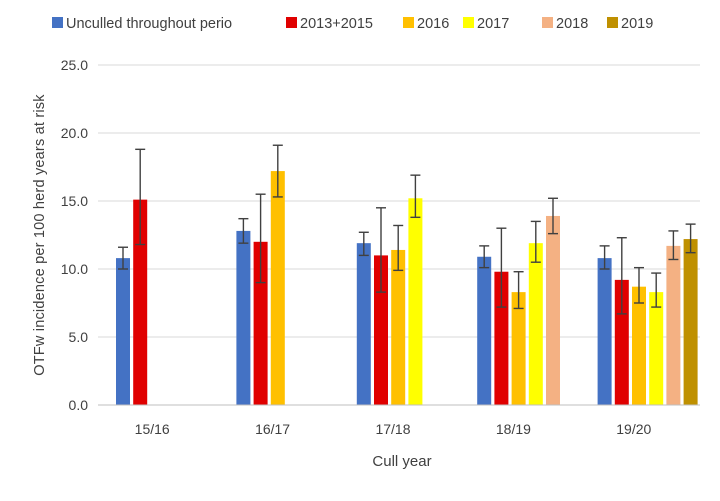 The image size is (720, 501). Describe the element at coordinates (392, 429) in the screenshot. I see `x-tick-label: 17/18` at that location.